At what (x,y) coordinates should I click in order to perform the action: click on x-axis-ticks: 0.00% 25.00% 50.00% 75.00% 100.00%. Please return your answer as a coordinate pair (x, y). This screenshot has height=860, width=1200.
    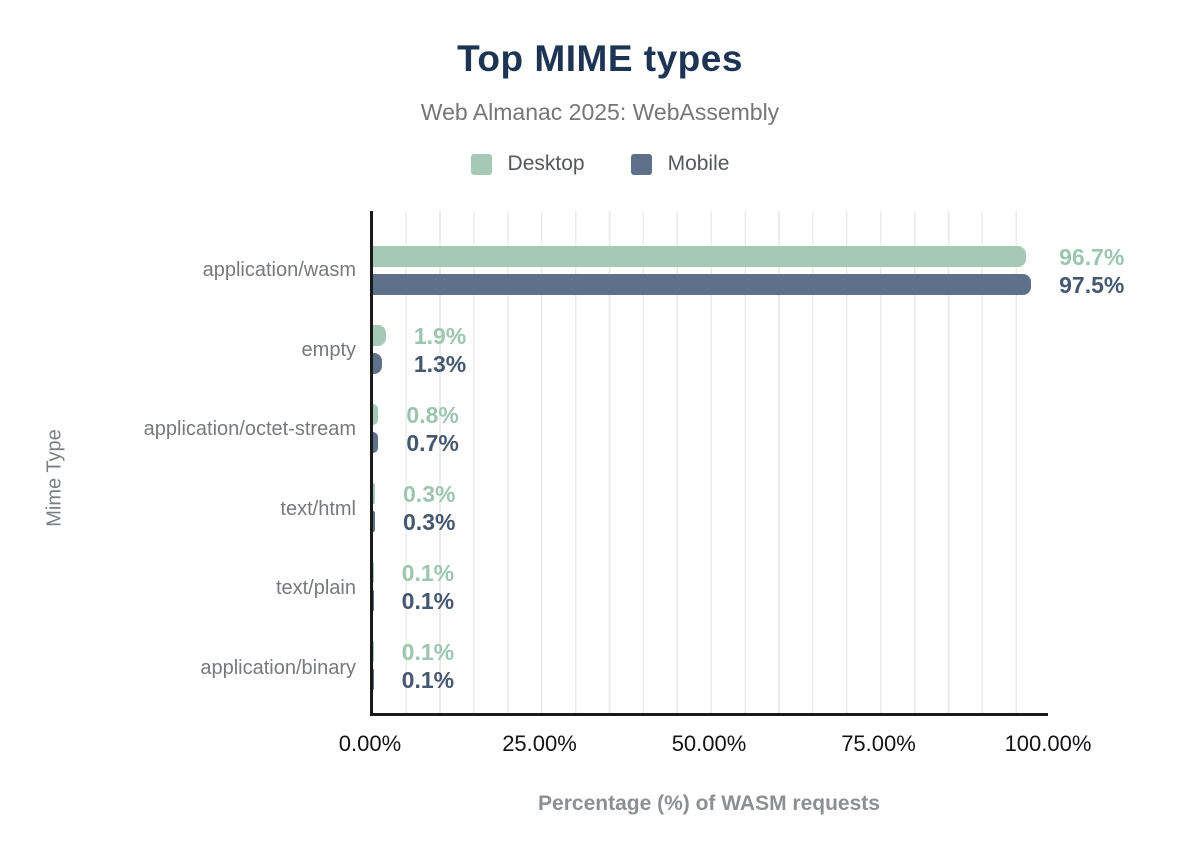
    Looking at the image, I should click on (715, 744).